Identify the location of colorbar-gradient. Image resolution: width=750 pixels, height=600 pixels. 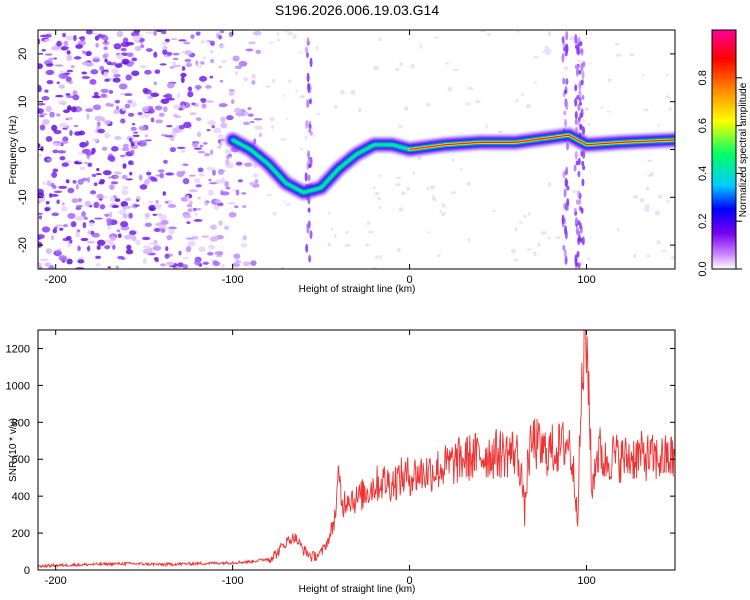
(724, 149).